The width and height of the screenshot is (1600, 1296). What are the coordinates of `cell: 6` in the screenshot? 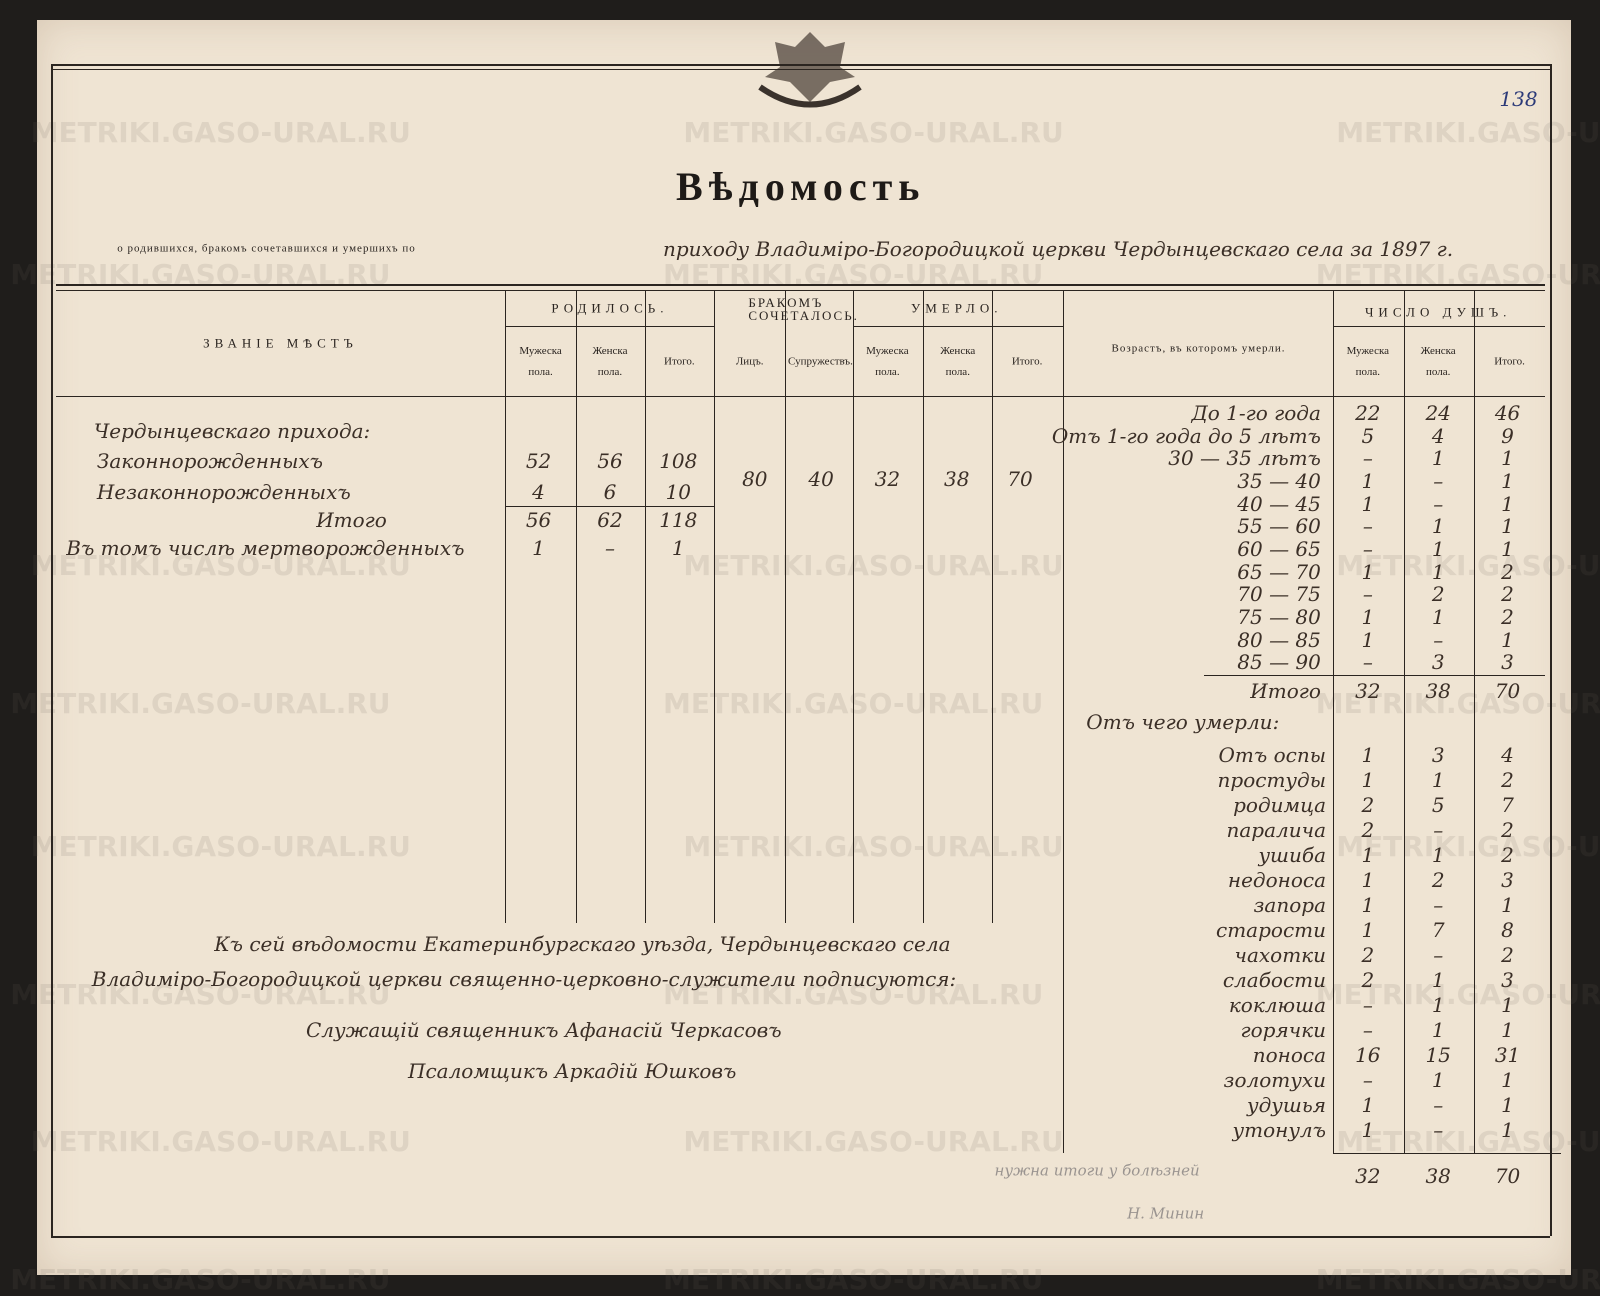 It's located at (610, 491).